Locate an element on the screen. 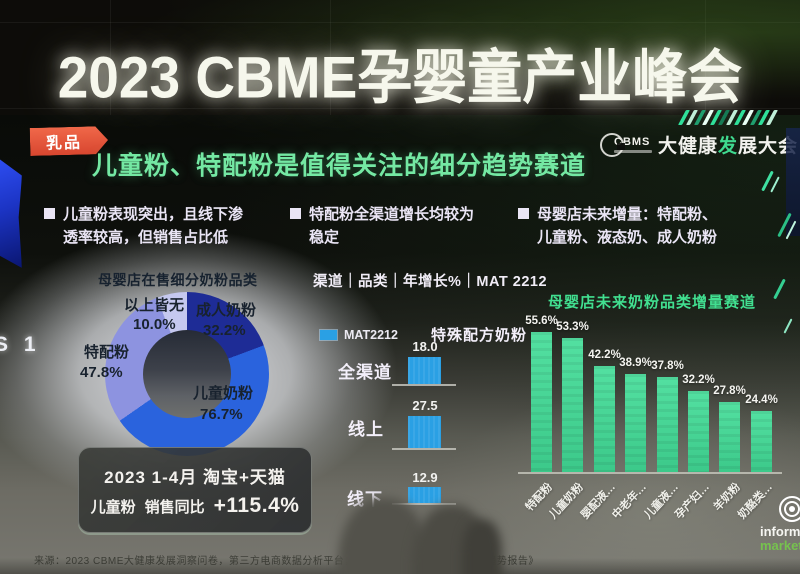 This screenshot has width=800, height=574. event-banner-title: 2023 CBME孕婴童产业峰会 is located at coordinates (400, 77).